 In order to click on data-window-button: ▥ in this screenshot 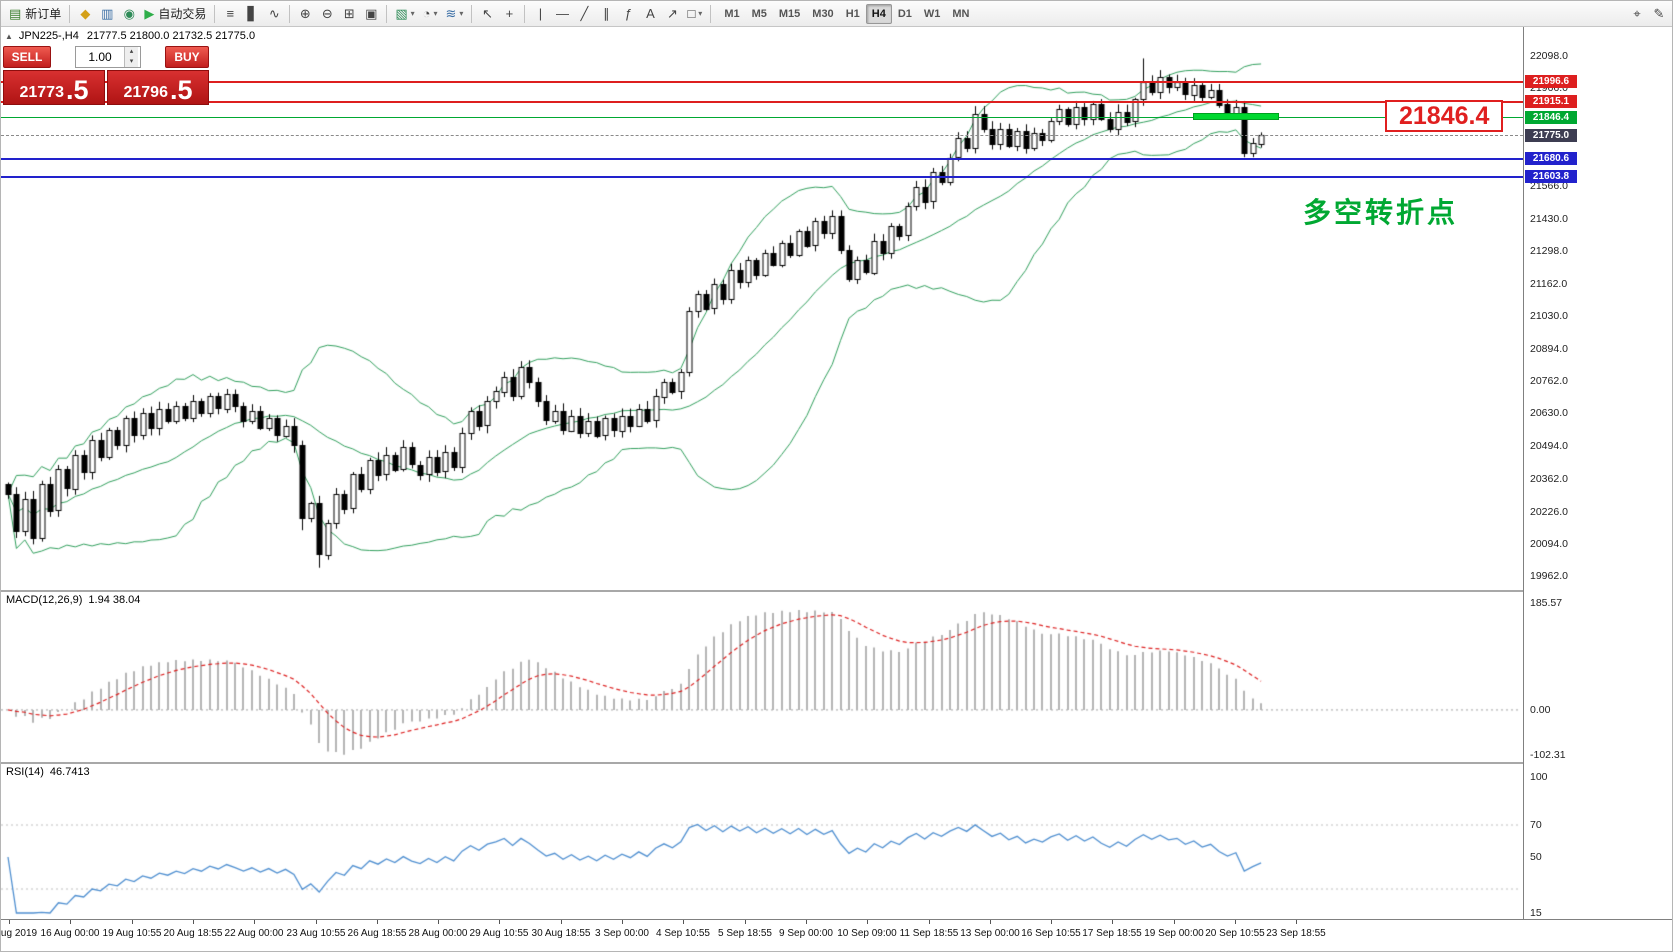, I will do `click(107, 14)`.